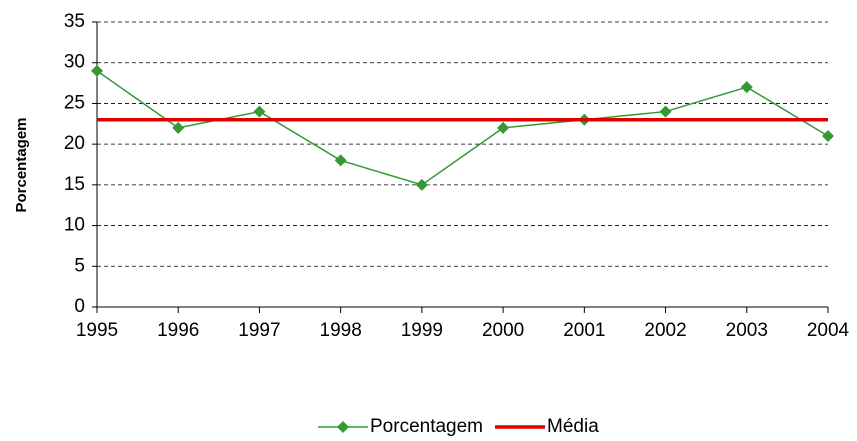 The width and height of the screenshot is (857, 441). Describe the element at coordinates (343, 427) in the screenshot. I see `legend-marker` at that location.